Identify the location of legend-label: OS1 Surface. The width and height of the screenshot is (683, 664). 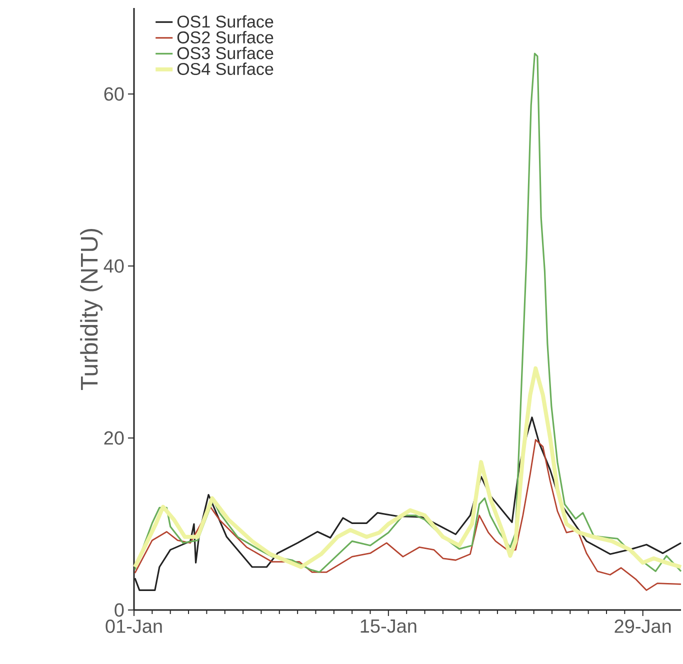
(225, 21).